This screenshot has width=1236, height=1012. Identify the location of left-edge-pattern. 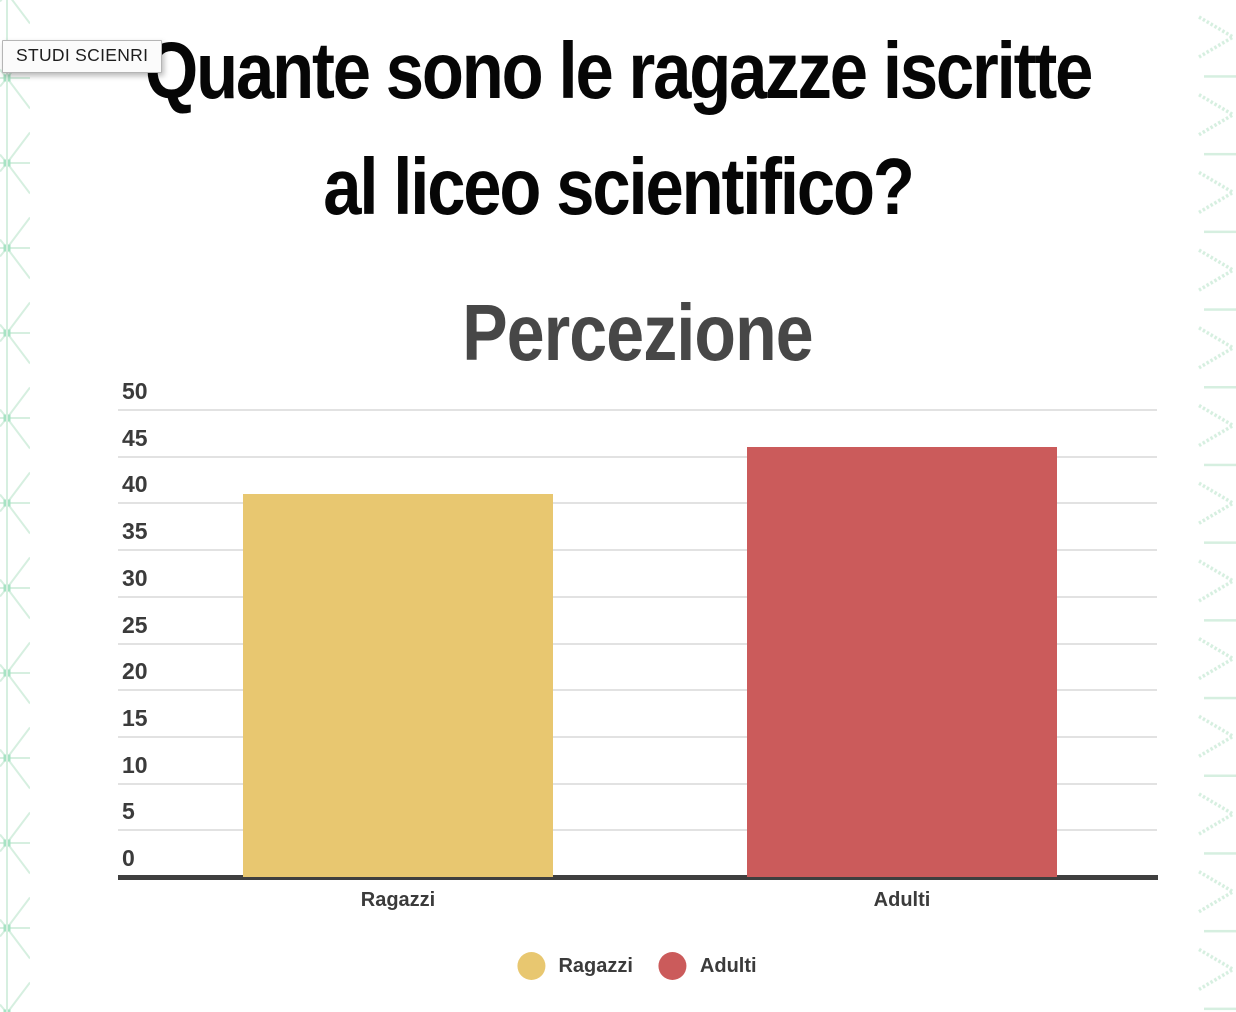
(15, 506).